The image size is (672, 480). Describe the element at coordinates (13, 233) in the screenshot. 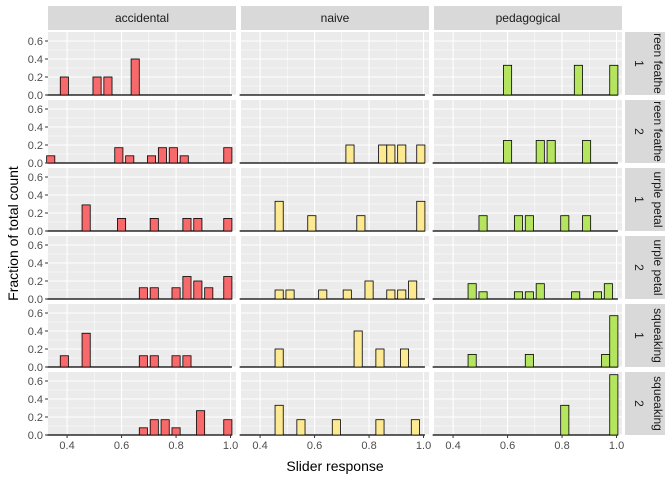

I see `y-axis-title: Fraction of total count` at that location.